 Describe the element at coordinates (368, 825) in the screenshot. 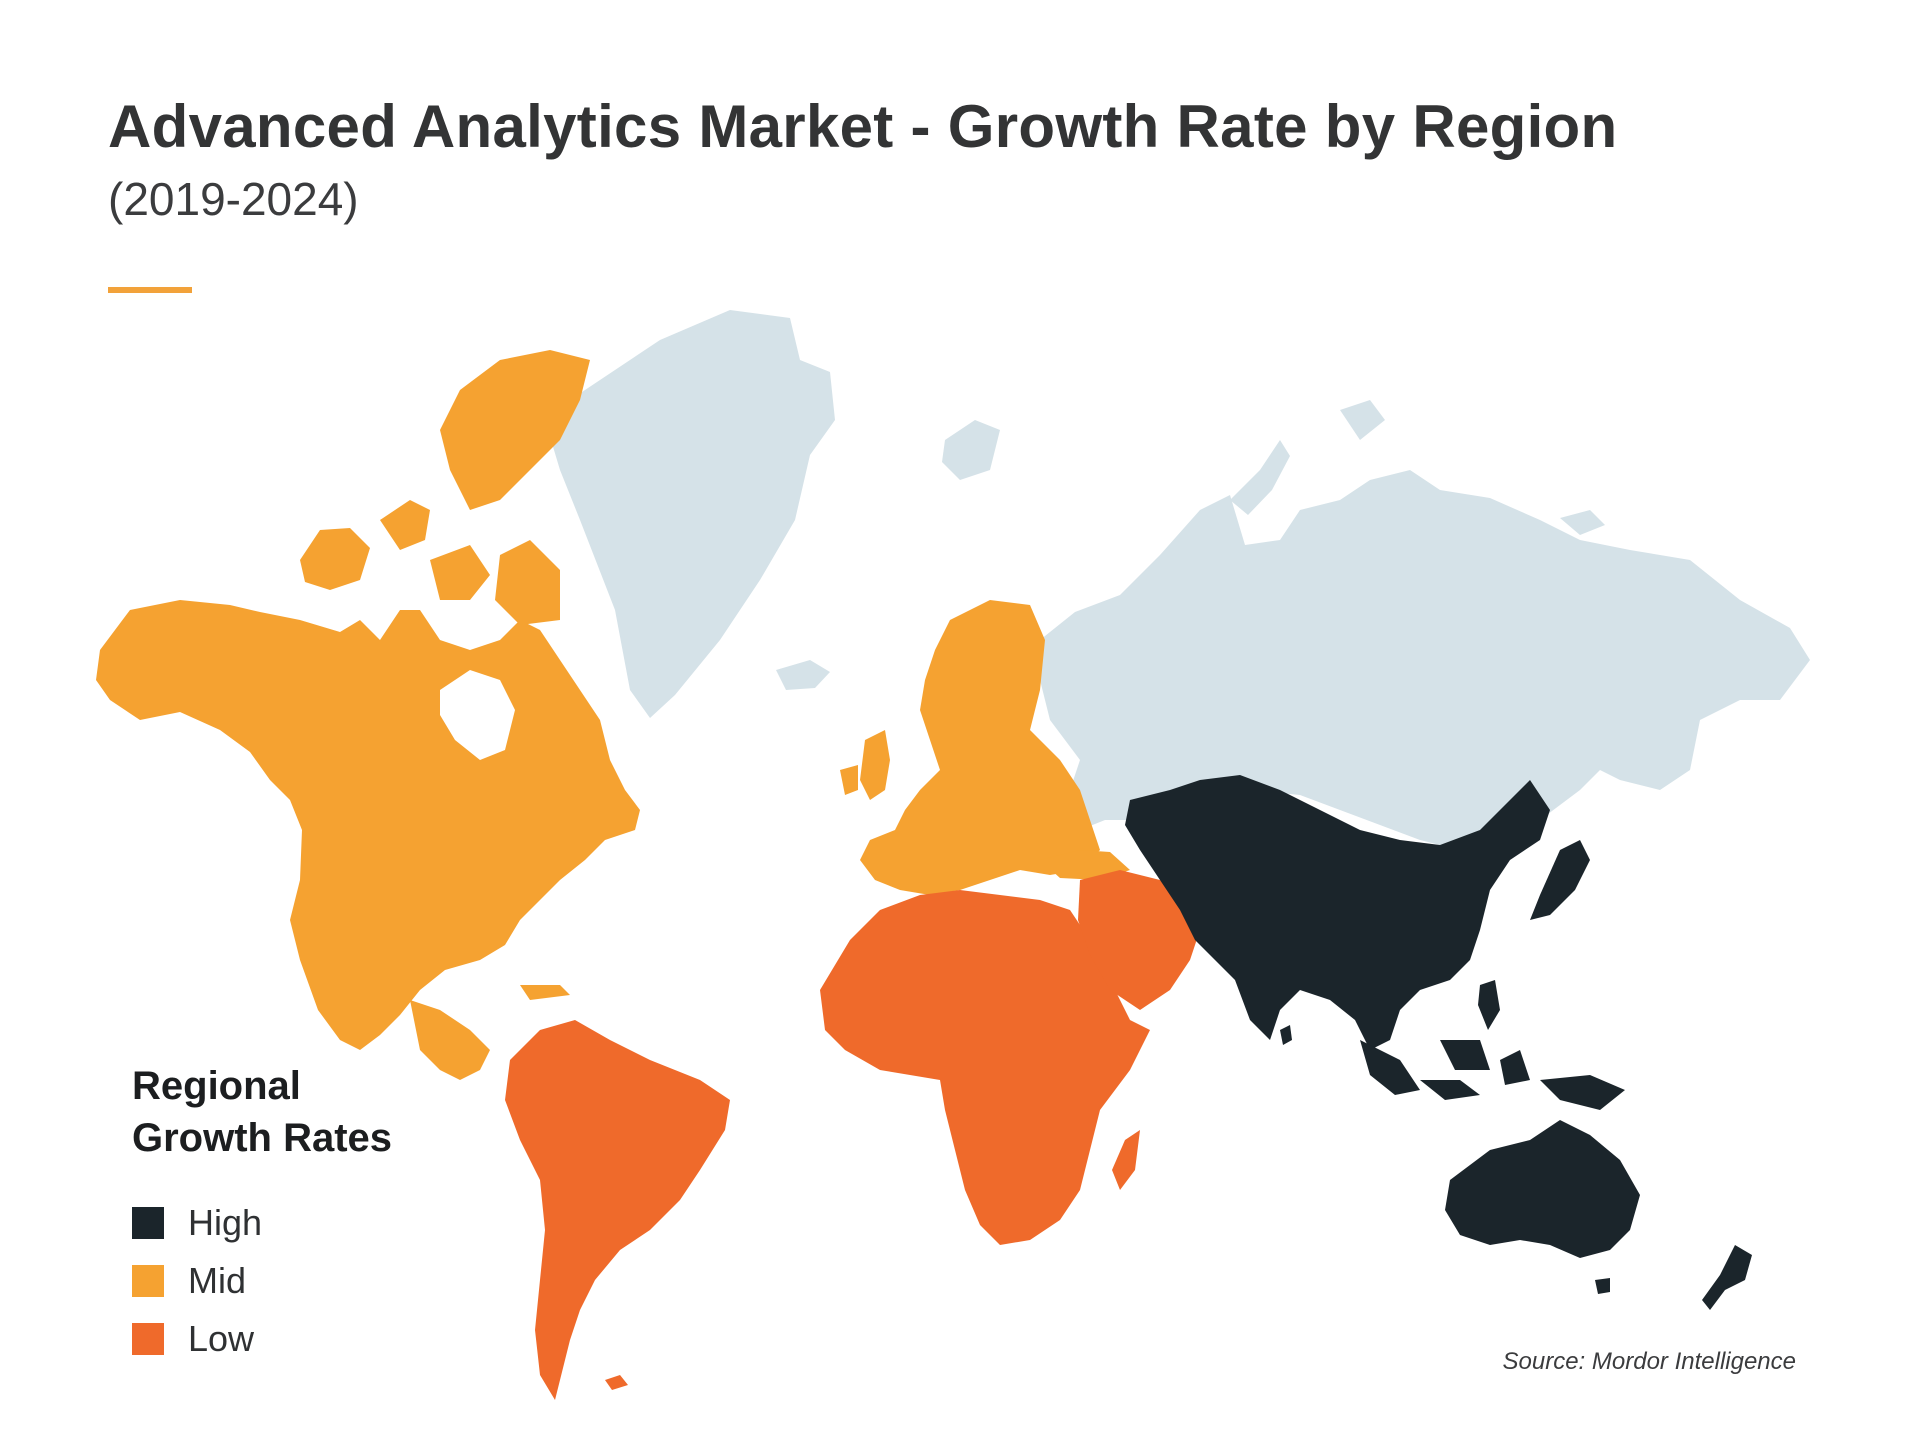

I see `region-north-america` at that location.